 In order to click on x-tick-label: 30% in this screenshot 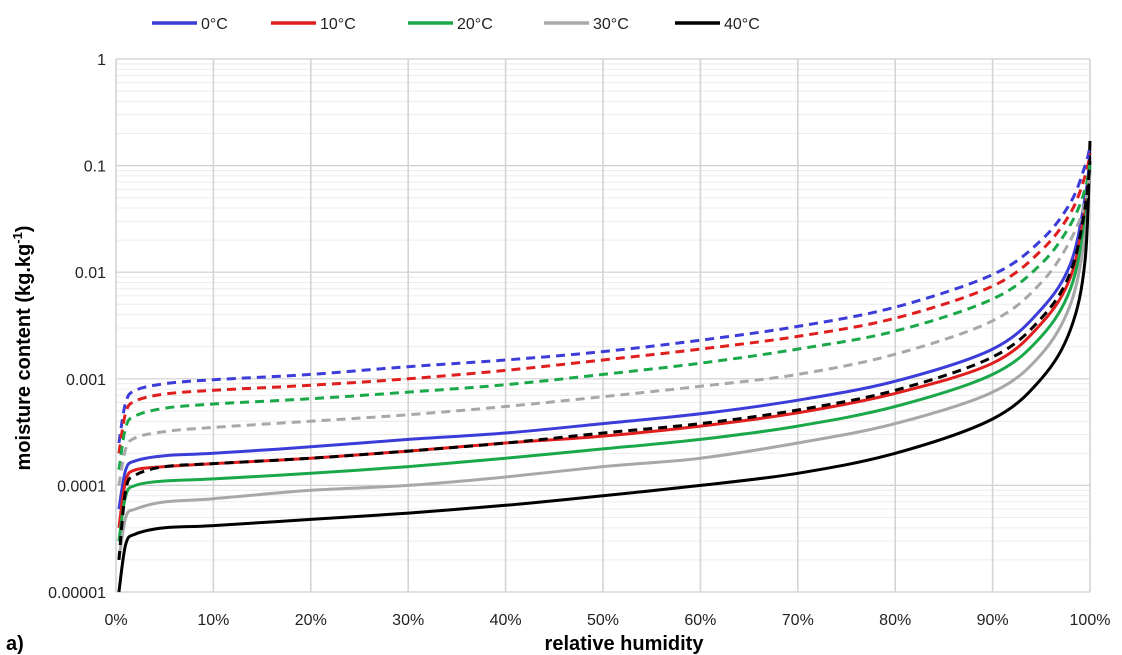, I will do `click(408, 620)`.